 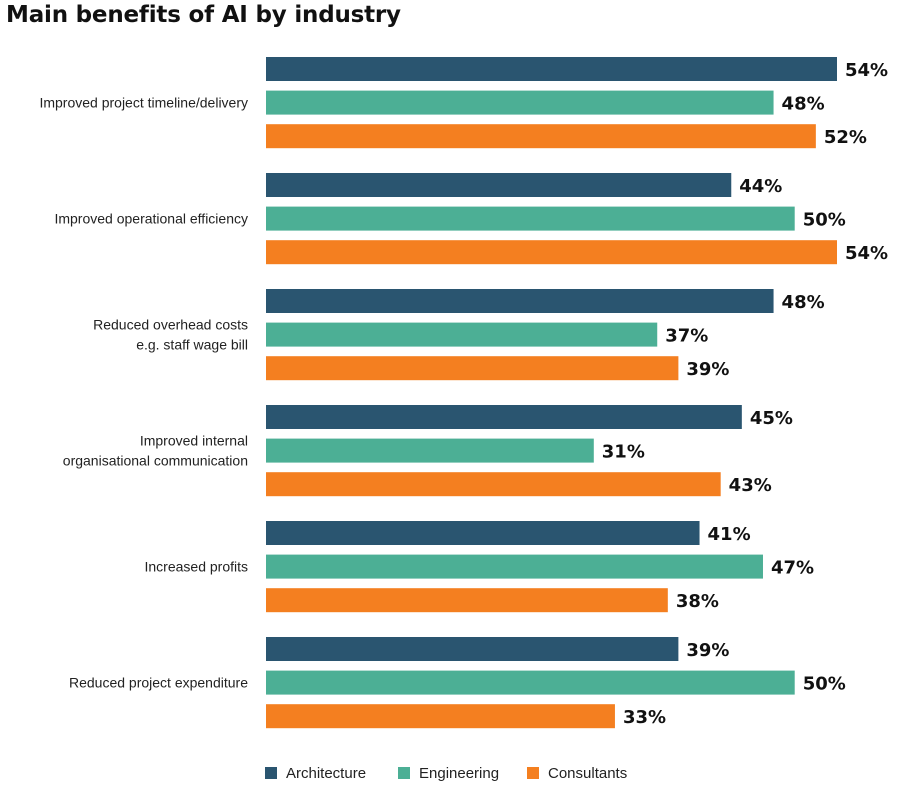 What do you see at coordinates (623, 452) in the screenshot?
I see `data-label: 31%` at bounding box center [623, 452].